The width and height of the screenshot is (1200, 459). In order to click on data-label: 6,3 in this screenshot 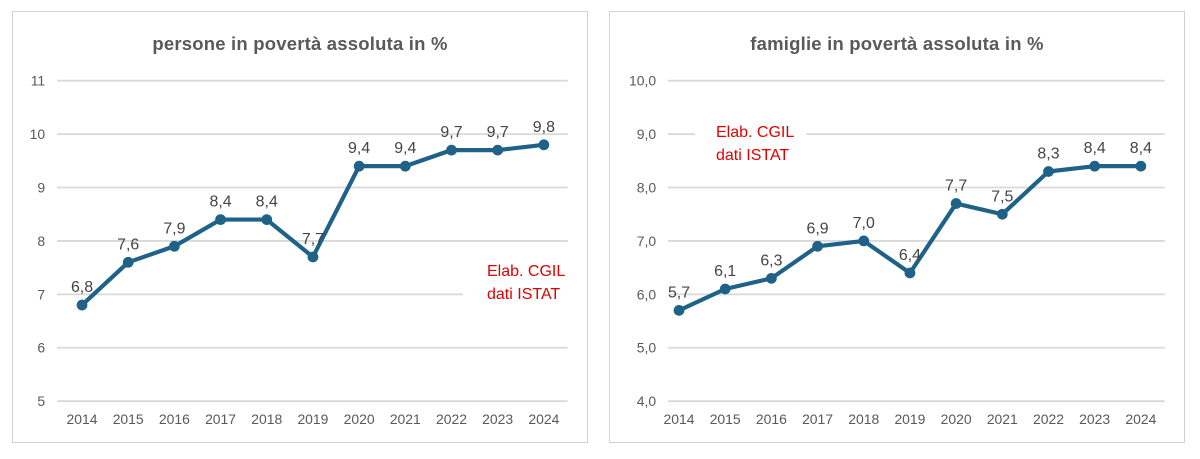, I will do `click(771, 260)`.